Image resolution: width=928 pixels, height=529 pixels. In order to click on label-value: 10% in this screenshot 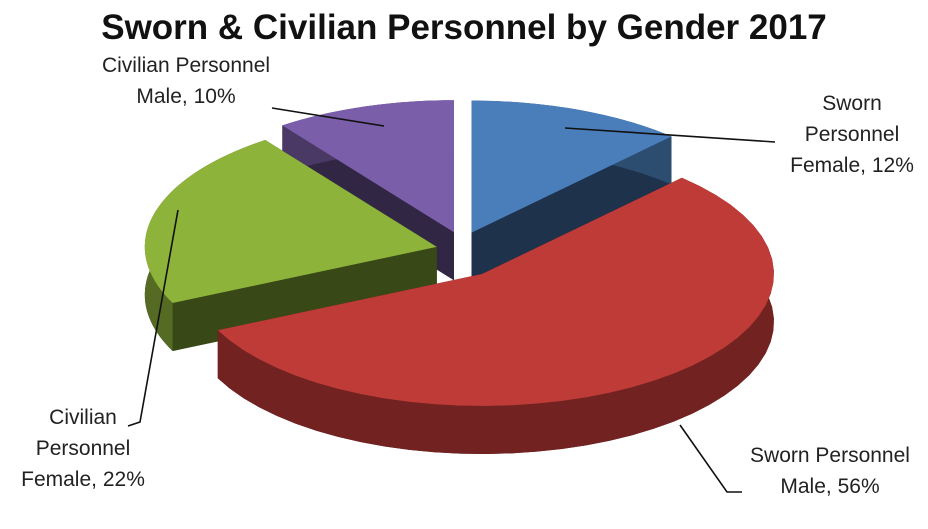, I will do `click(214, 96)`.